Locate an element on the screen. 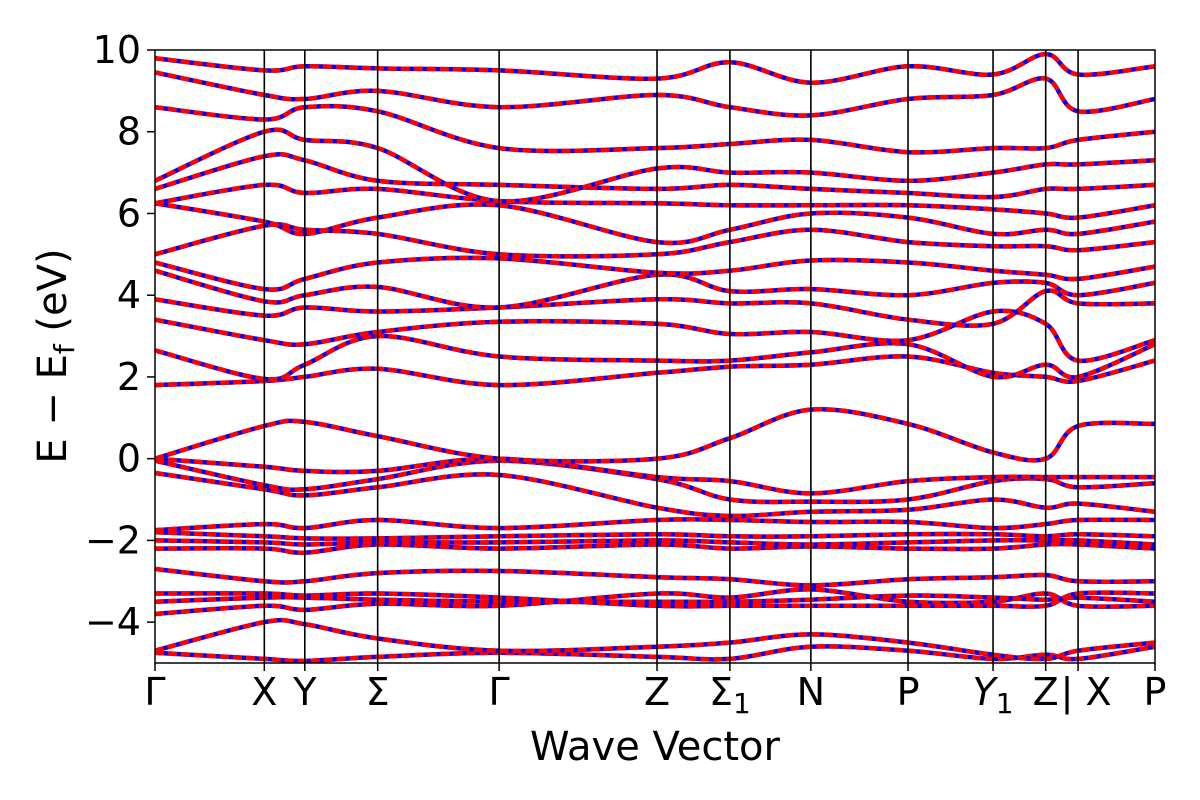 Image resolution: width=1200 pixels, height=800 pixels. y-tick-label: 4 is located at coordinates (129, 295).